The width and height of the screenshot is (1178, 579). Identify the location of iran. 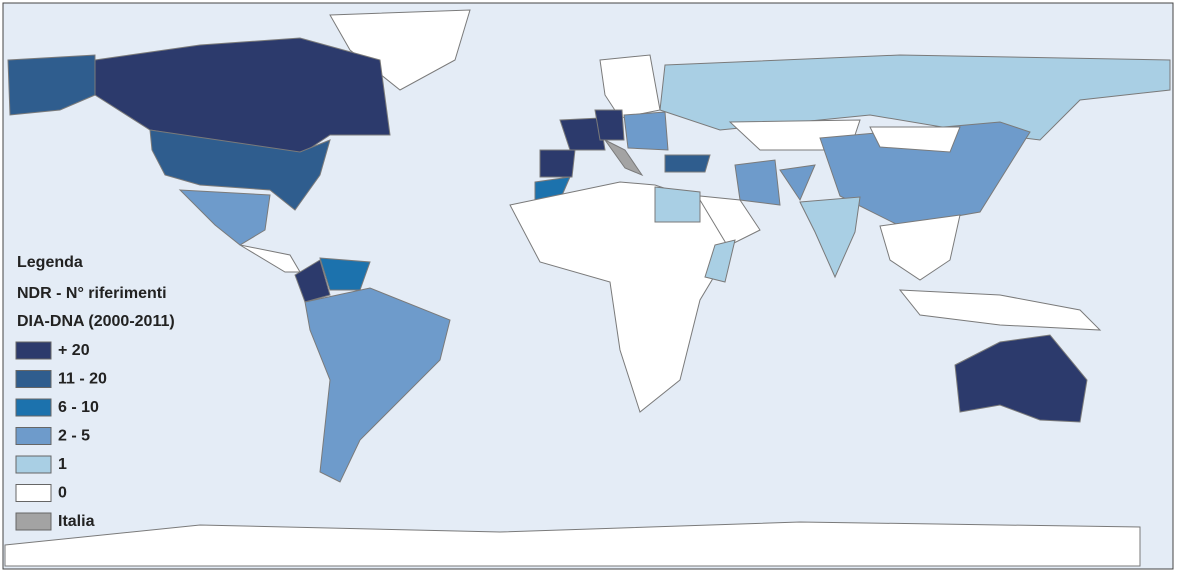
(757, 182).